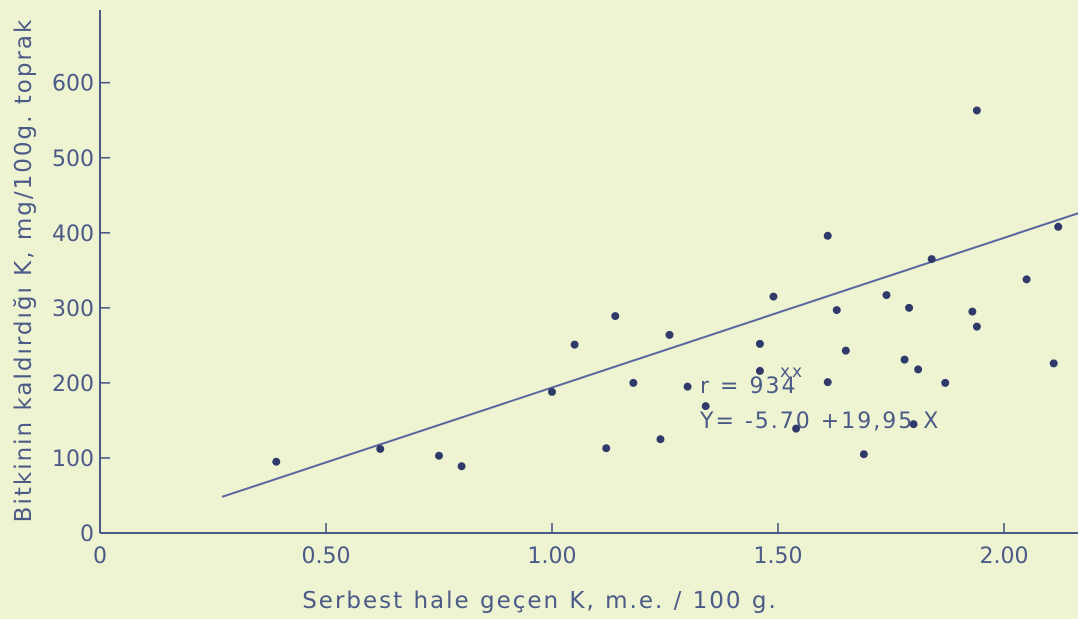  Describe the element at coordinates (73, 234) in the screenshot. I see `y-tick-label: 400` at that location.